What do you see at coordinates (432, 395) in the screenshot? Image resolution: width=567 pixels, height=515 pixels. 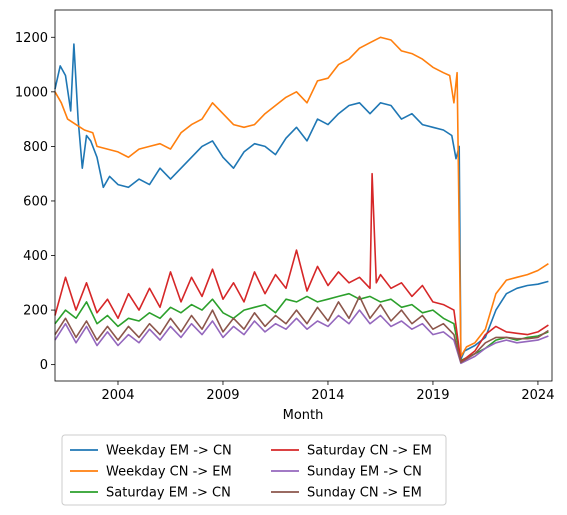 I see `x-tick-label: 2019` at bounding box center [432, 395].